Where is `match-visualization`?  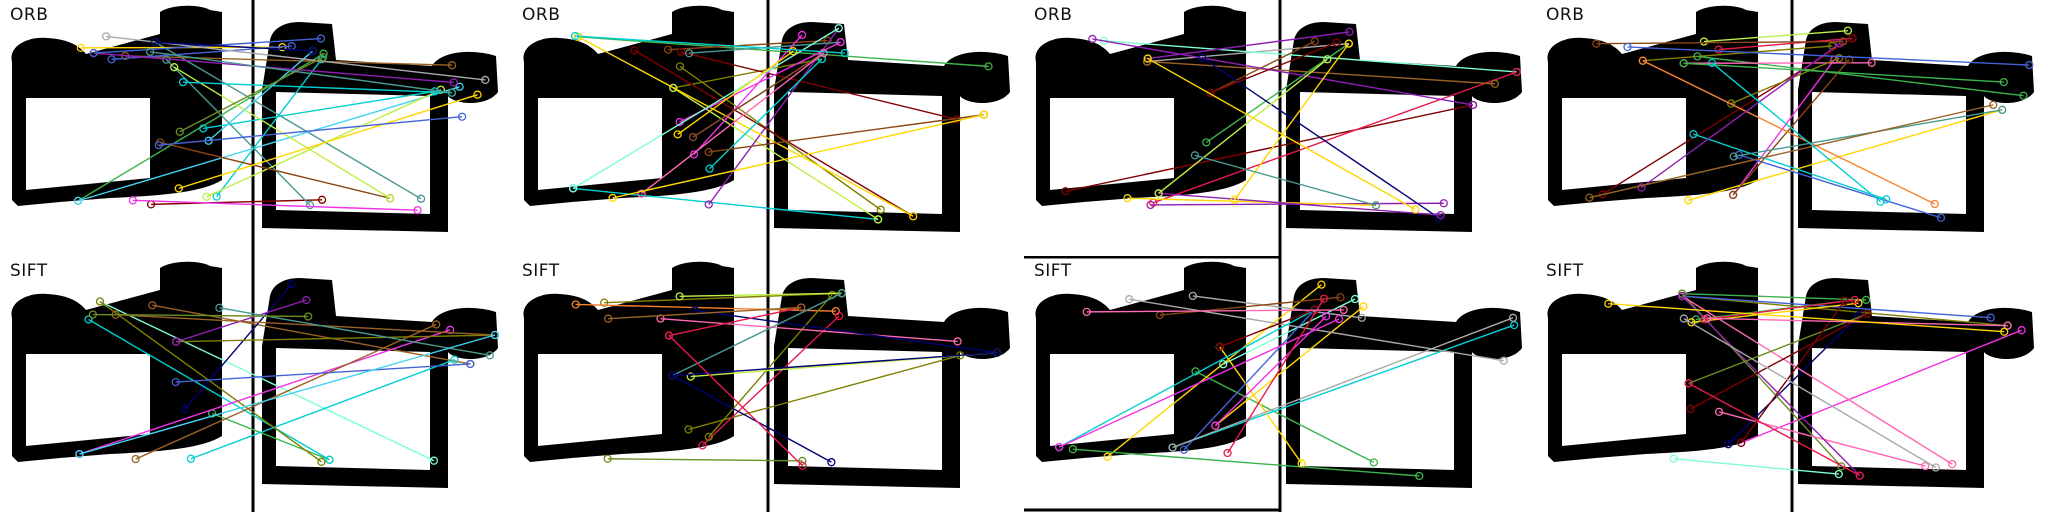 match-visualization is located at coordinates (1790, 128).